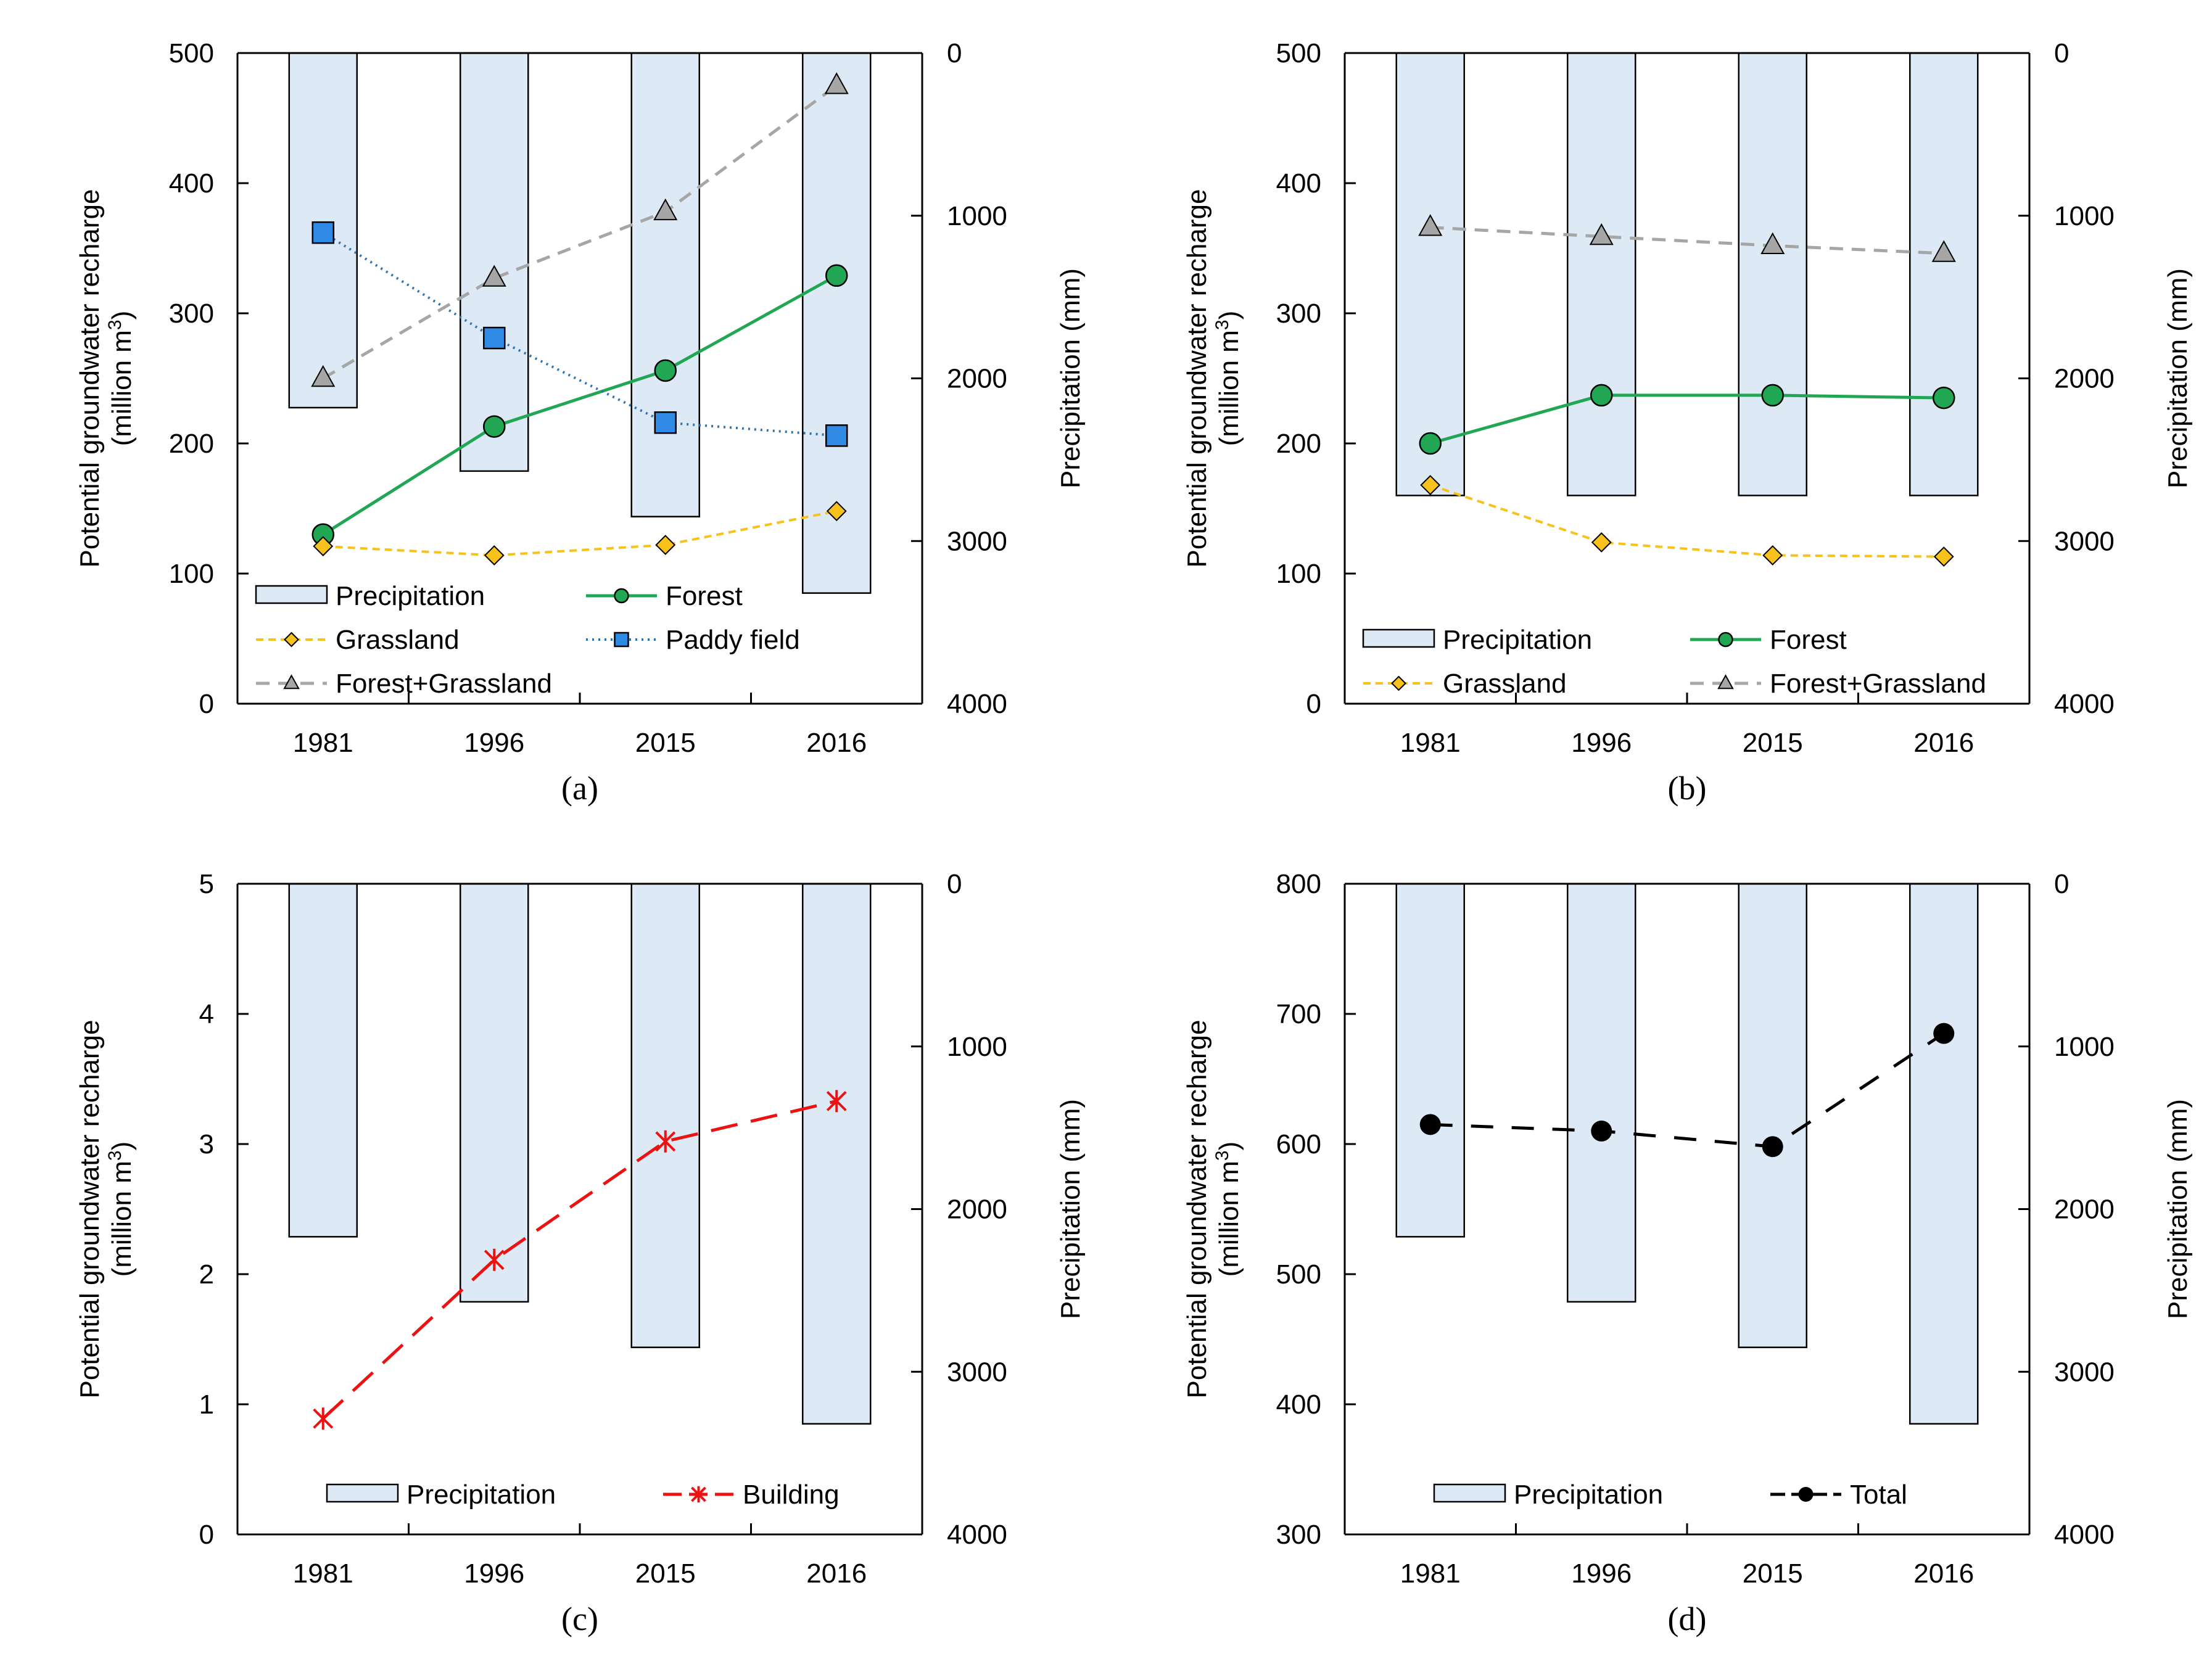 The width and height of the screenshot is (2212, 1659). Describe the element at coordinates (1879, 1495) in the screenshot. I see `legend-label: Total` at that location.